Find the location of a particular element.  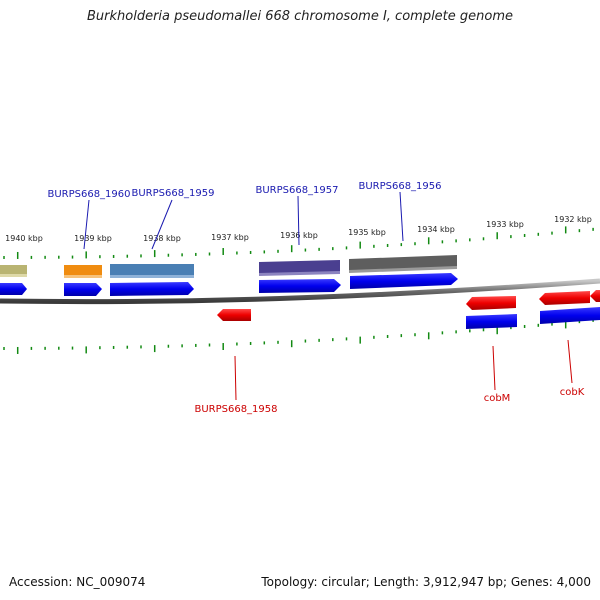

feature-bar-1940-shade is located at coordinates (13, 275).